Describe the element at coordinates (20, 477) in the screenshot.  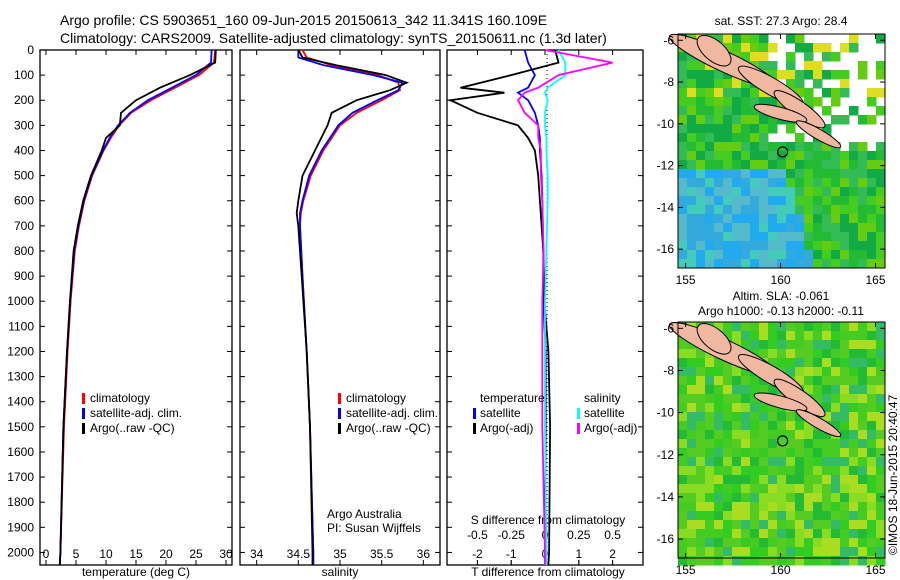
I see `y-tick-label: 1700` at that location.